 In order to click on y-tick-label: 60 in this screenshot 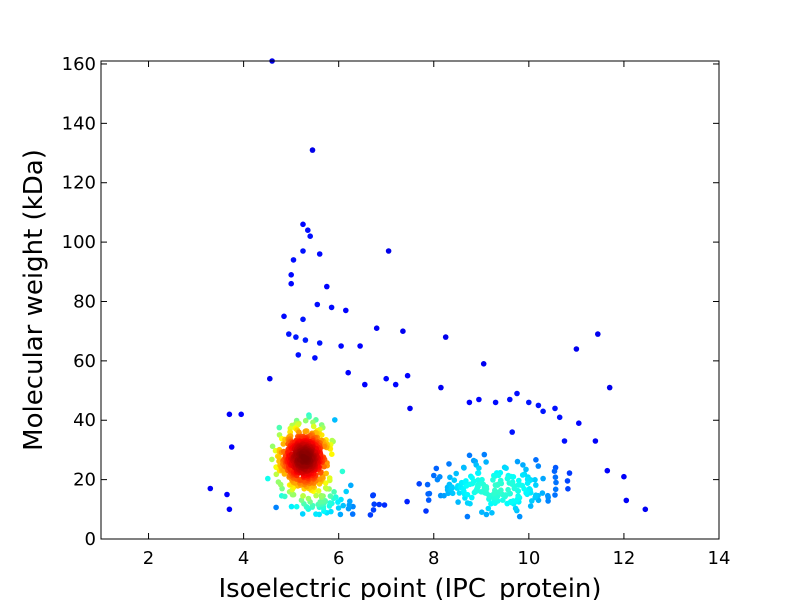, I will do `click(84, 361)`.